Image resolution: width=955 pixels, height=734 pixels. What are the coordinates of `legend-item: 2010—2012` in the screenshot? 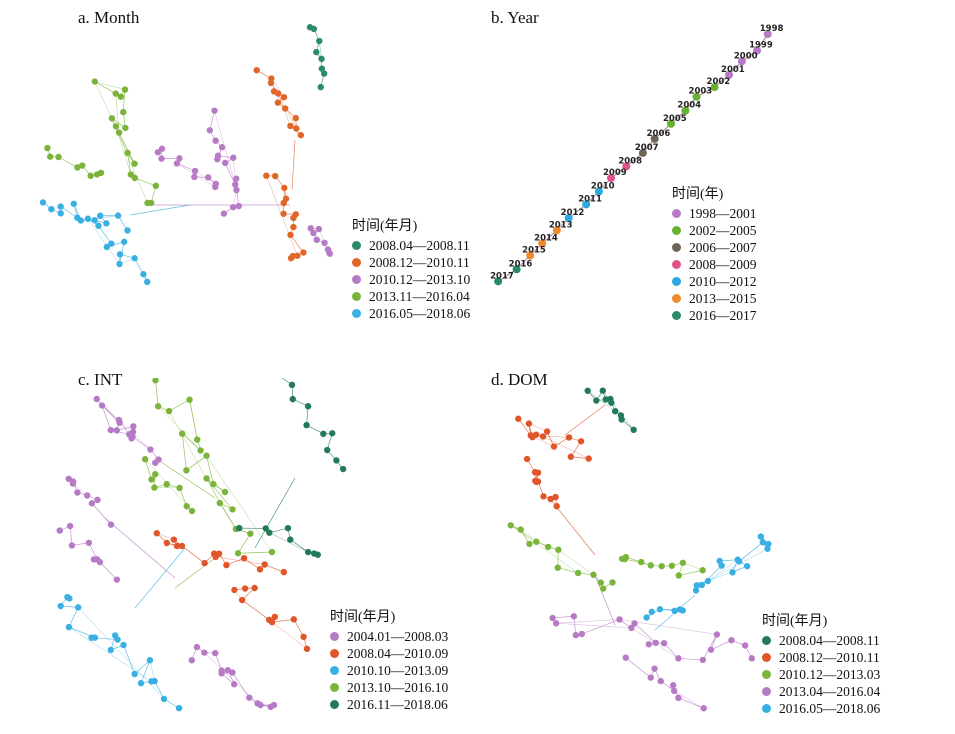 It's located at (714, 281).